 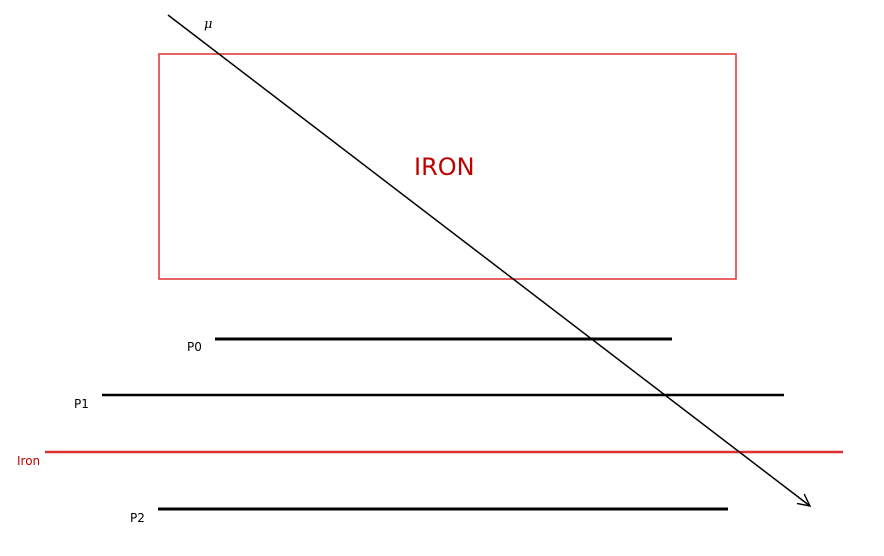 What do you see at coordinates (29, 461) in the screenshot?
I see `iron-plane-label: Iron` at bounding box center [29, 461].